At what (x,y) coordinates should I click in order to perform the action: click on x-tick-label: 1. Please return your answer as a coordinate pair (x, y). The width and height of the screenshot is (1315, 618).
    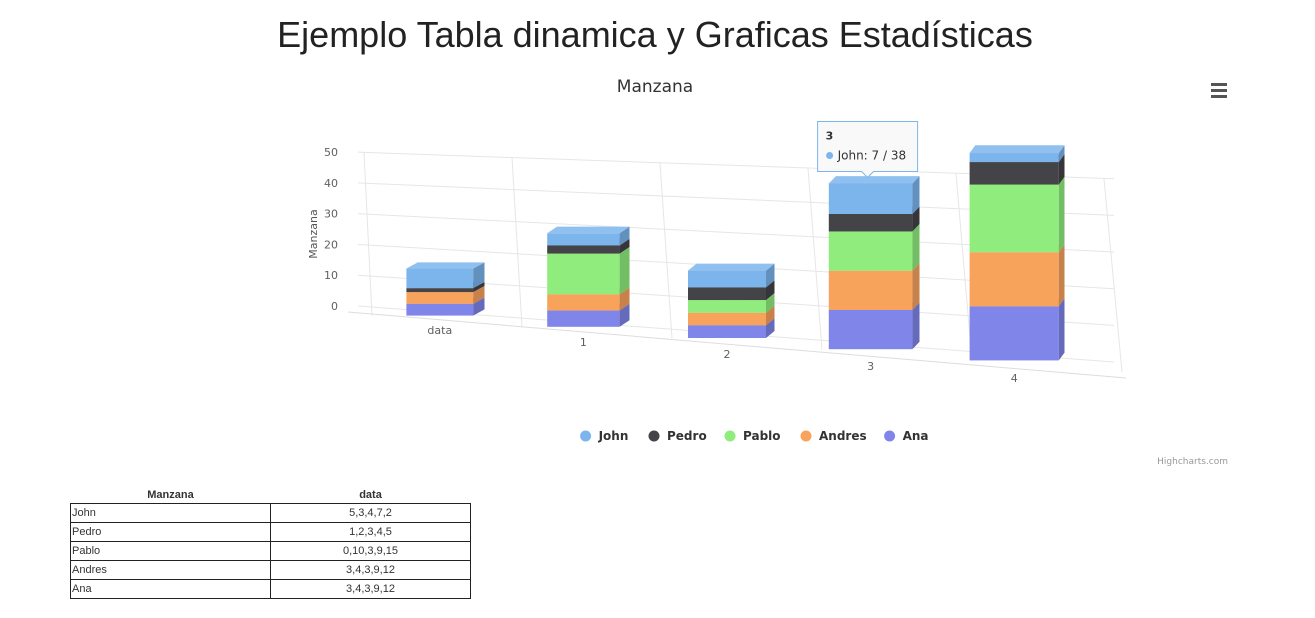
    Looking at the image, I should click on (583, 342).